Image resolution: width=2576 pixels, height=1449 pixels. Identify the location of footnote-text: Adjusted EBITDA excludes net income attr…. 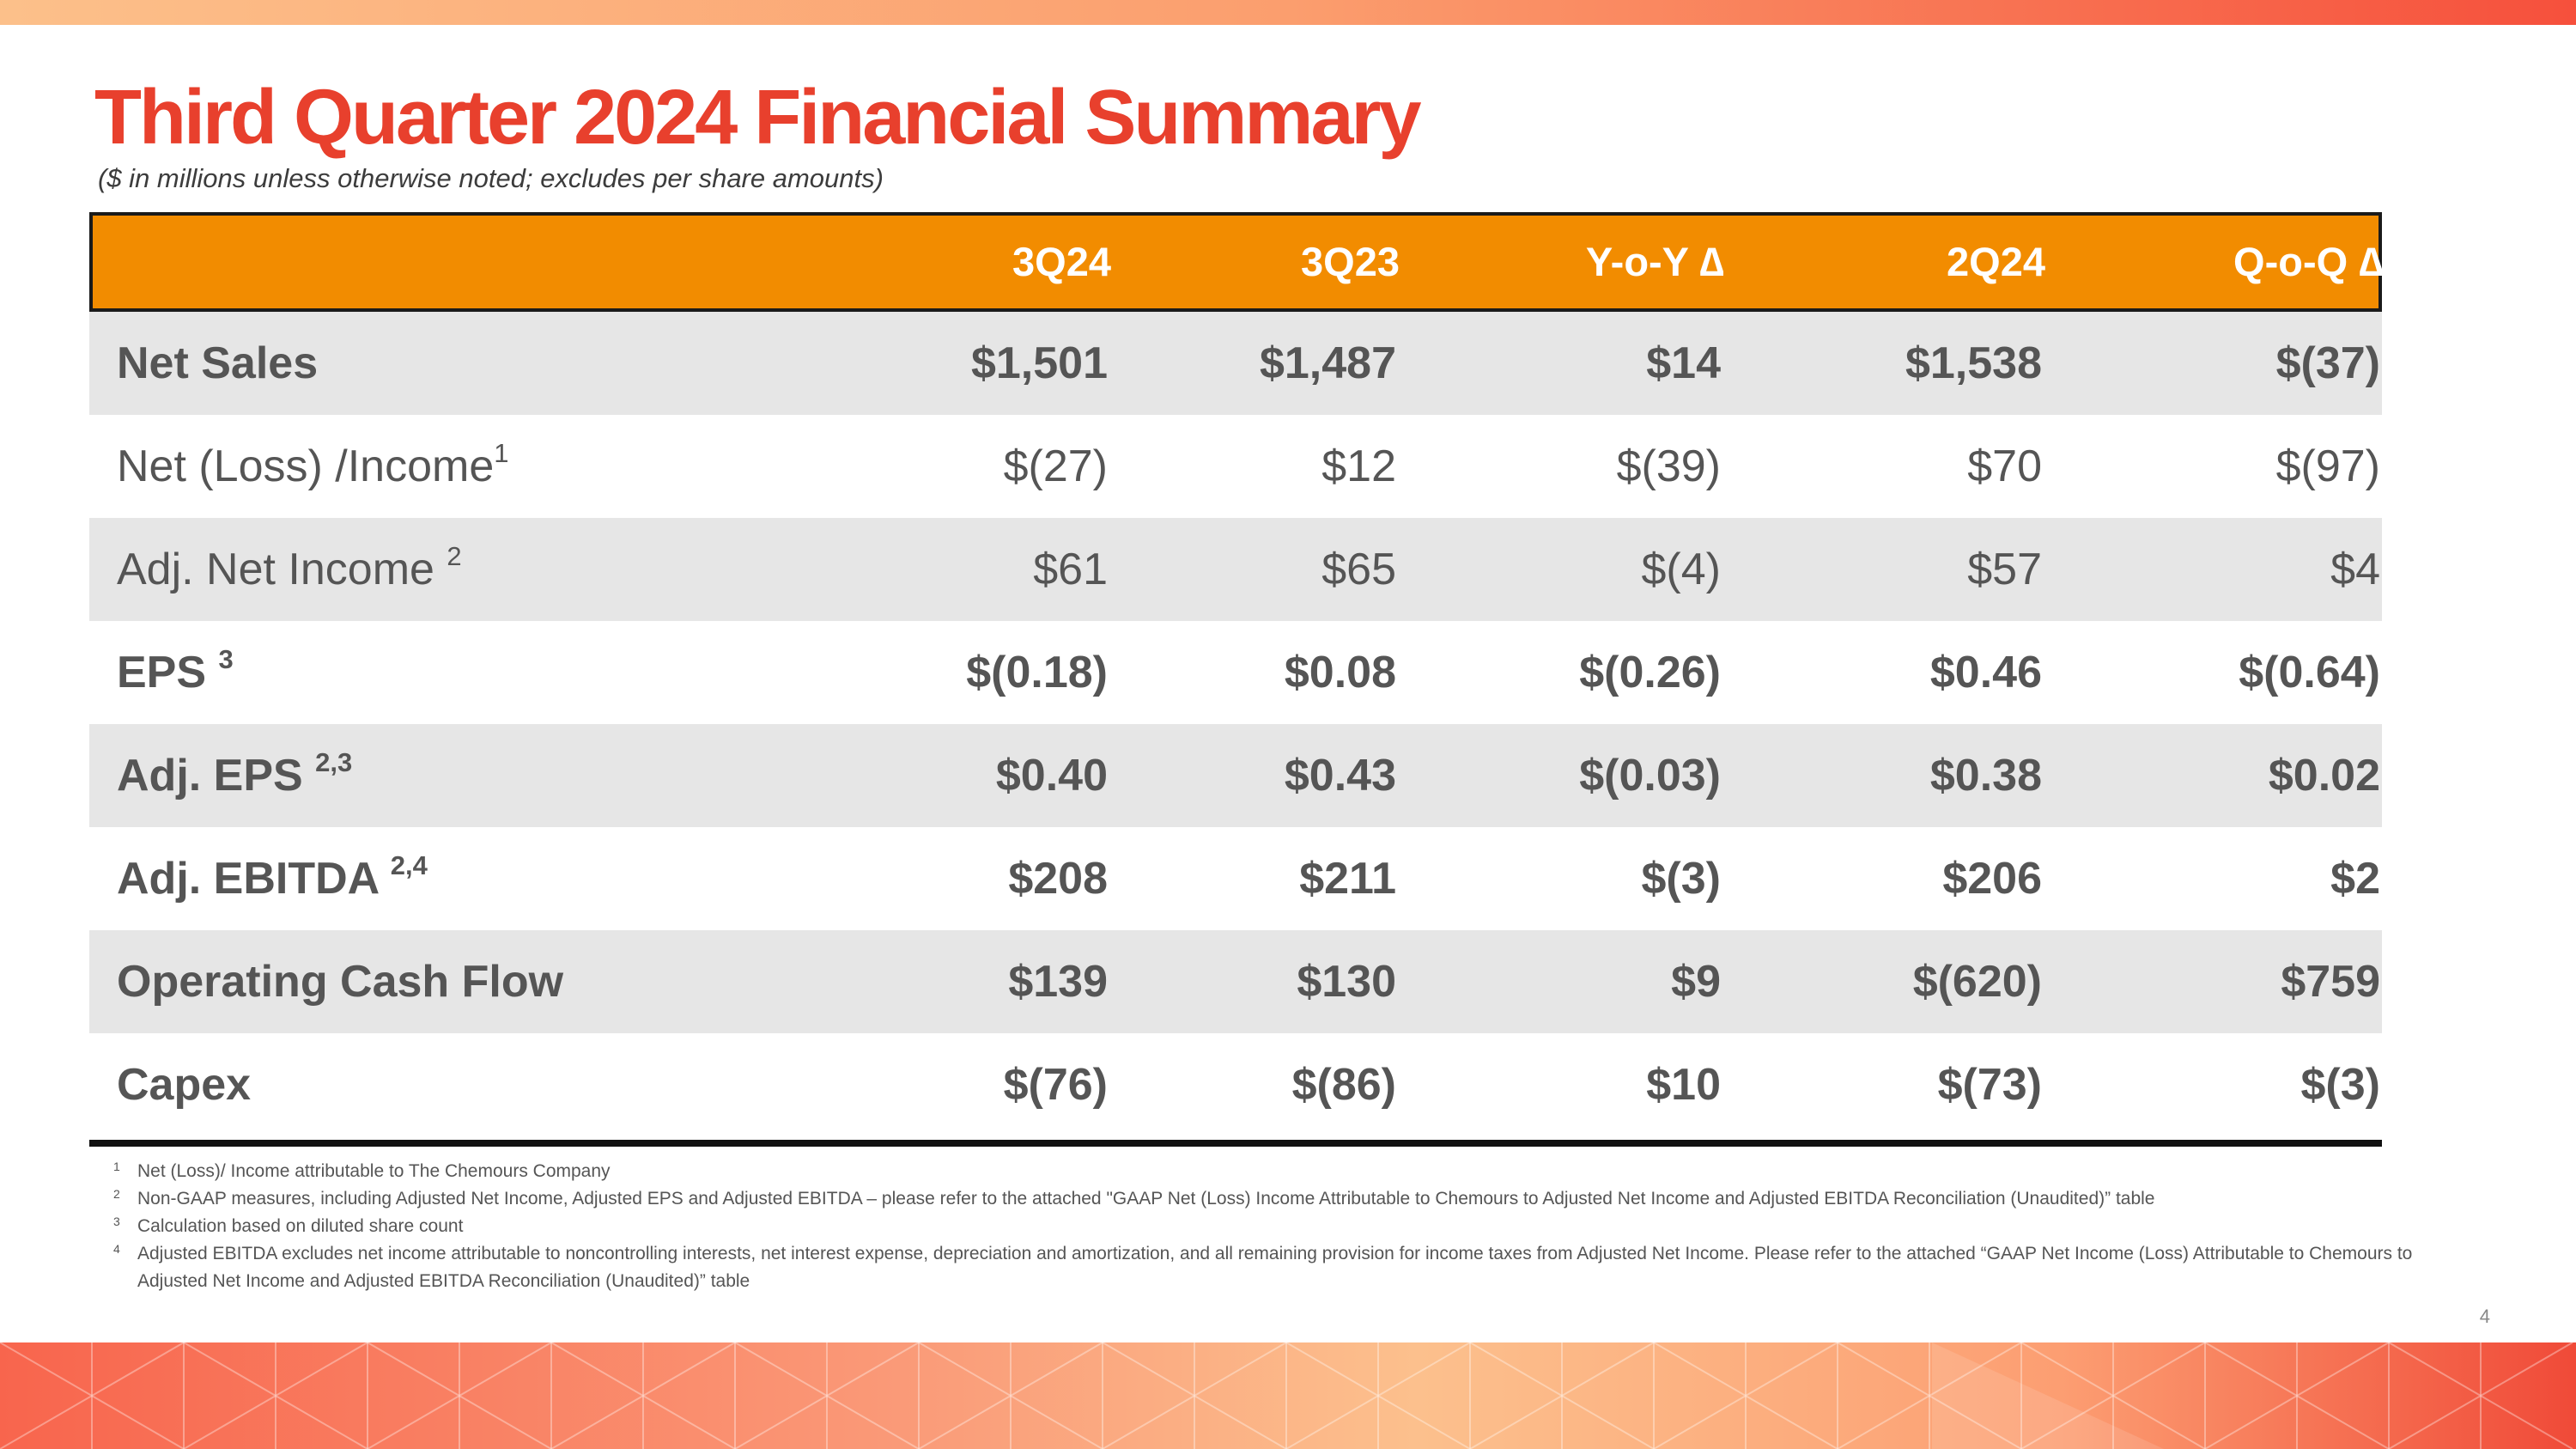
(1275, 1267).